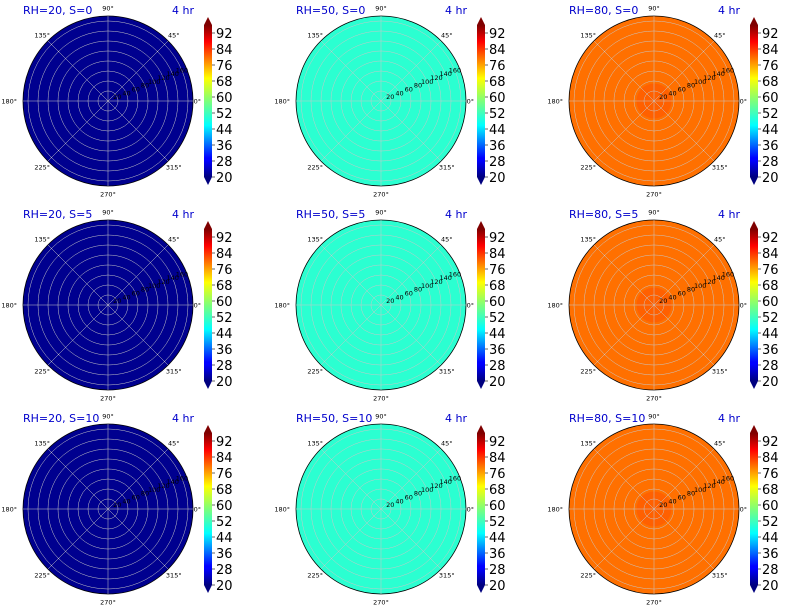  I want to click on radial-tick-label: 100, so click(427, 82).